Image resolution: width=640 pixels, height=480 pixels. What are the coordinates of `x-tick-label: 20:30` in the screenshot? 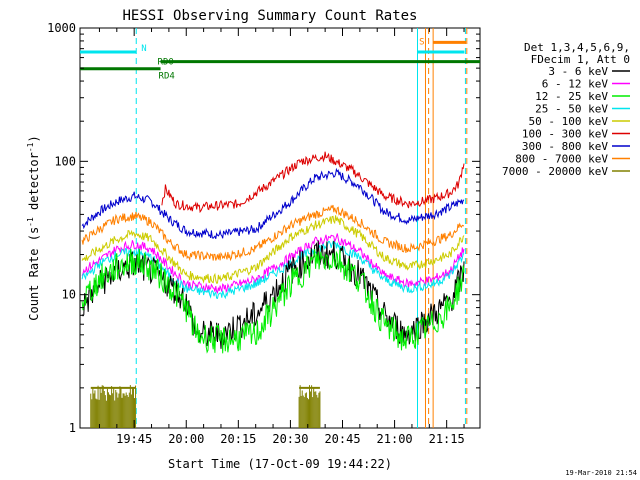 It's located at (290, 439).